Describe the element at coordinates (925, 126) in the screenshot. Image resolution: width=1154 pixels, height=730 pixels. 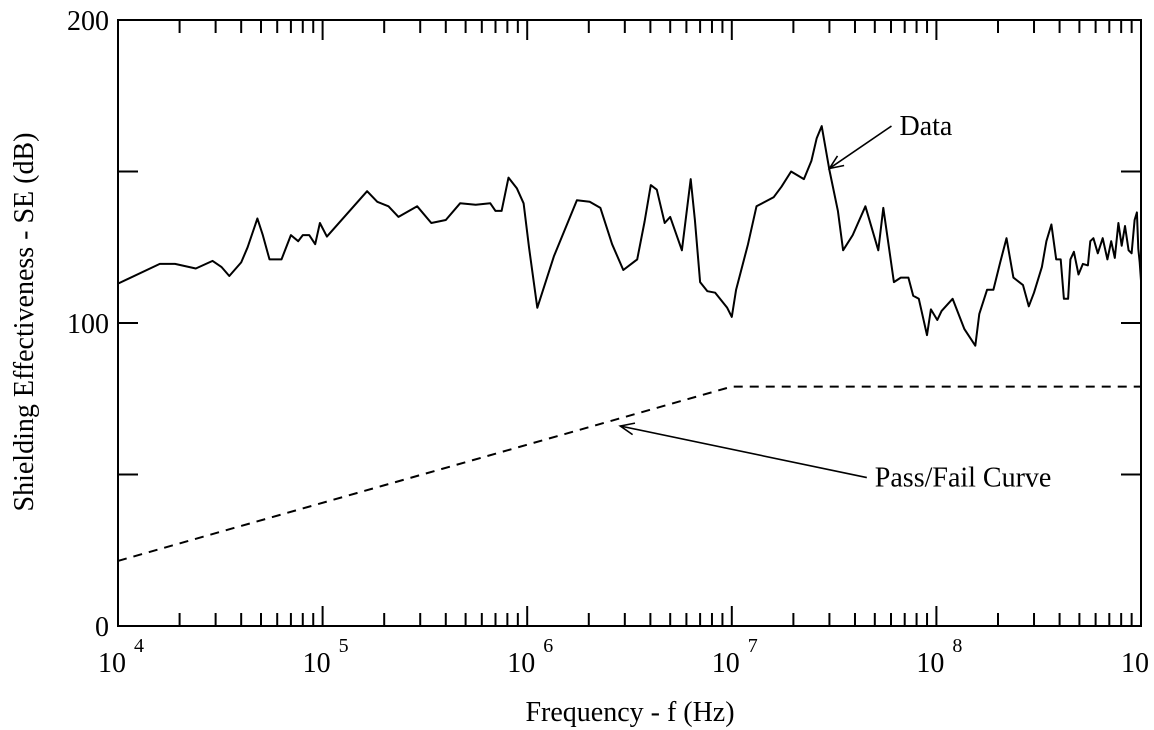
I see `annotation-label: Data` at that location.